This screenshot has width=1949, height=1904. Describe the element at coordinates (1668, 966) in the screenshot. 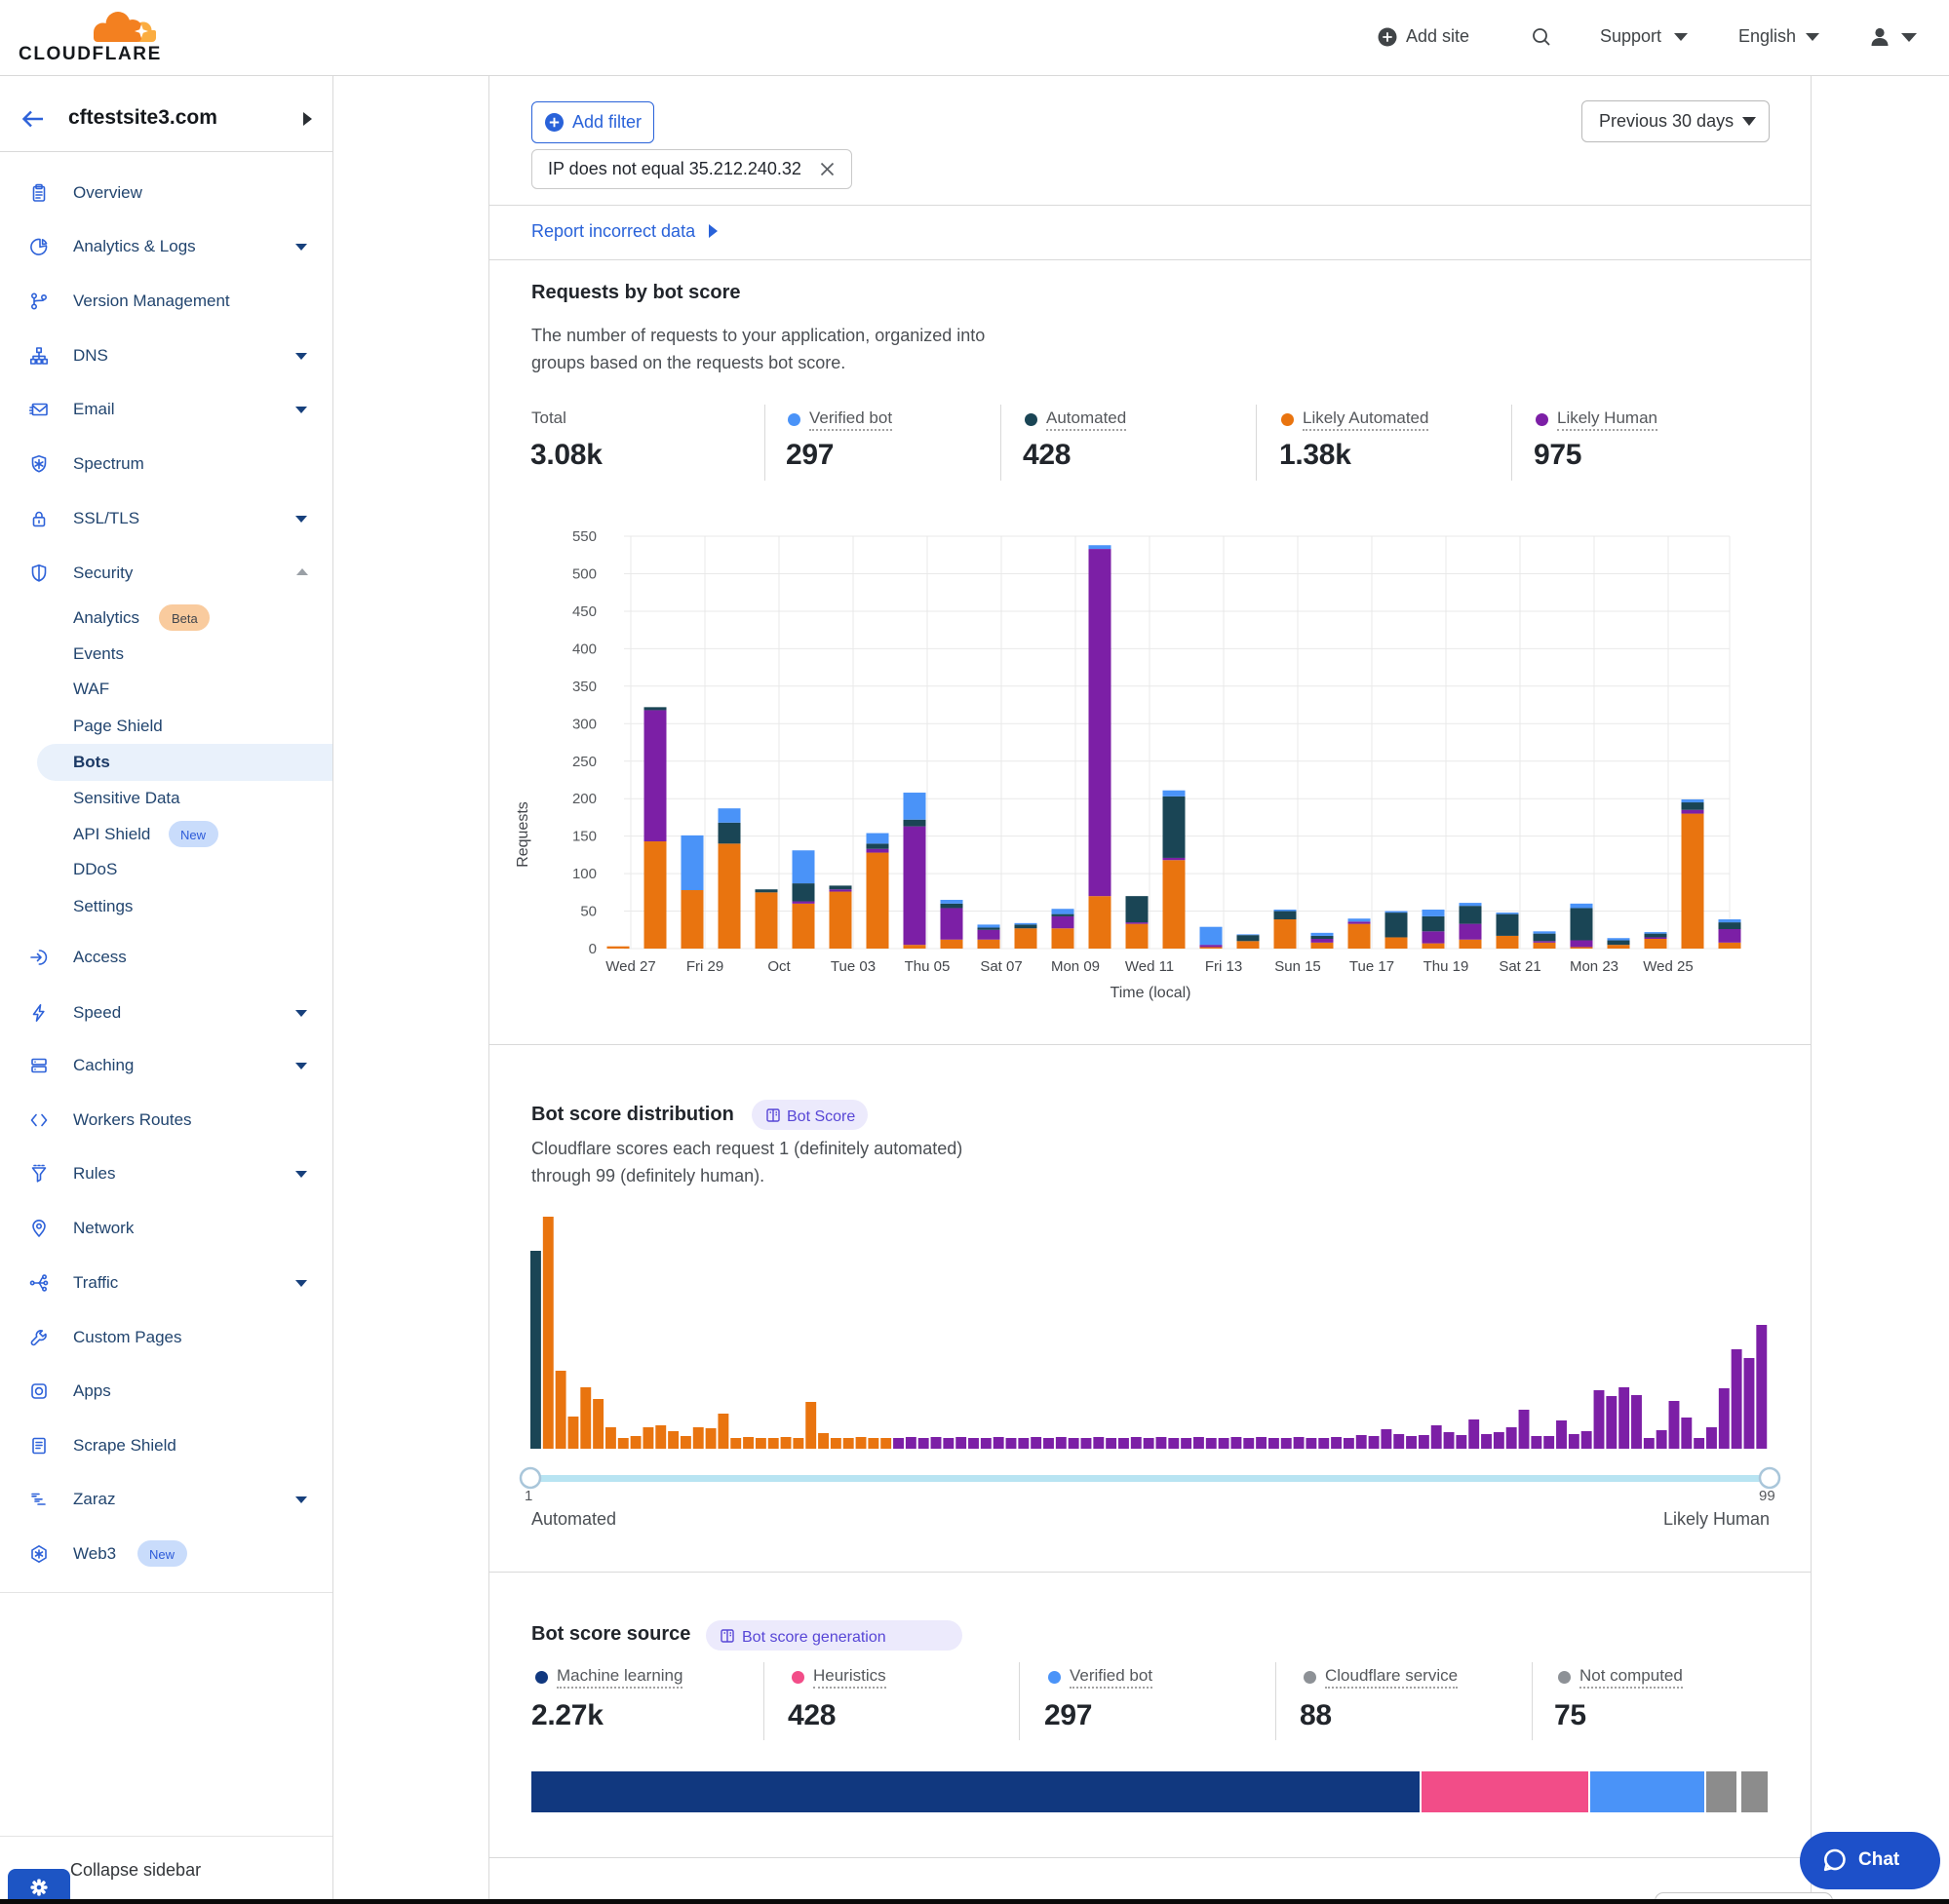

I see `svg-text: Wed 25` at that location.